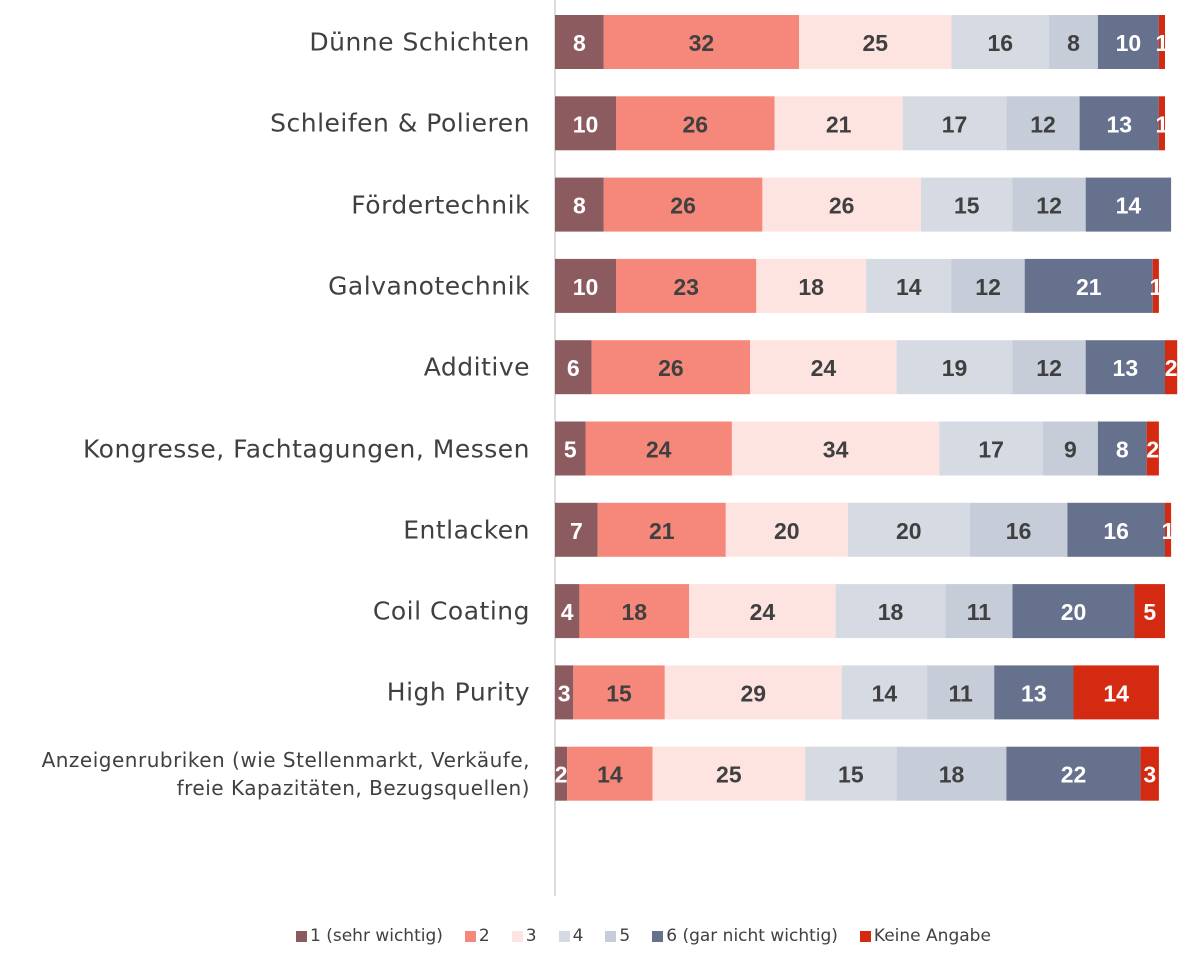 This screenshot has height=953, width=1190. I want to click on value-label: 25, so click(875, 43).